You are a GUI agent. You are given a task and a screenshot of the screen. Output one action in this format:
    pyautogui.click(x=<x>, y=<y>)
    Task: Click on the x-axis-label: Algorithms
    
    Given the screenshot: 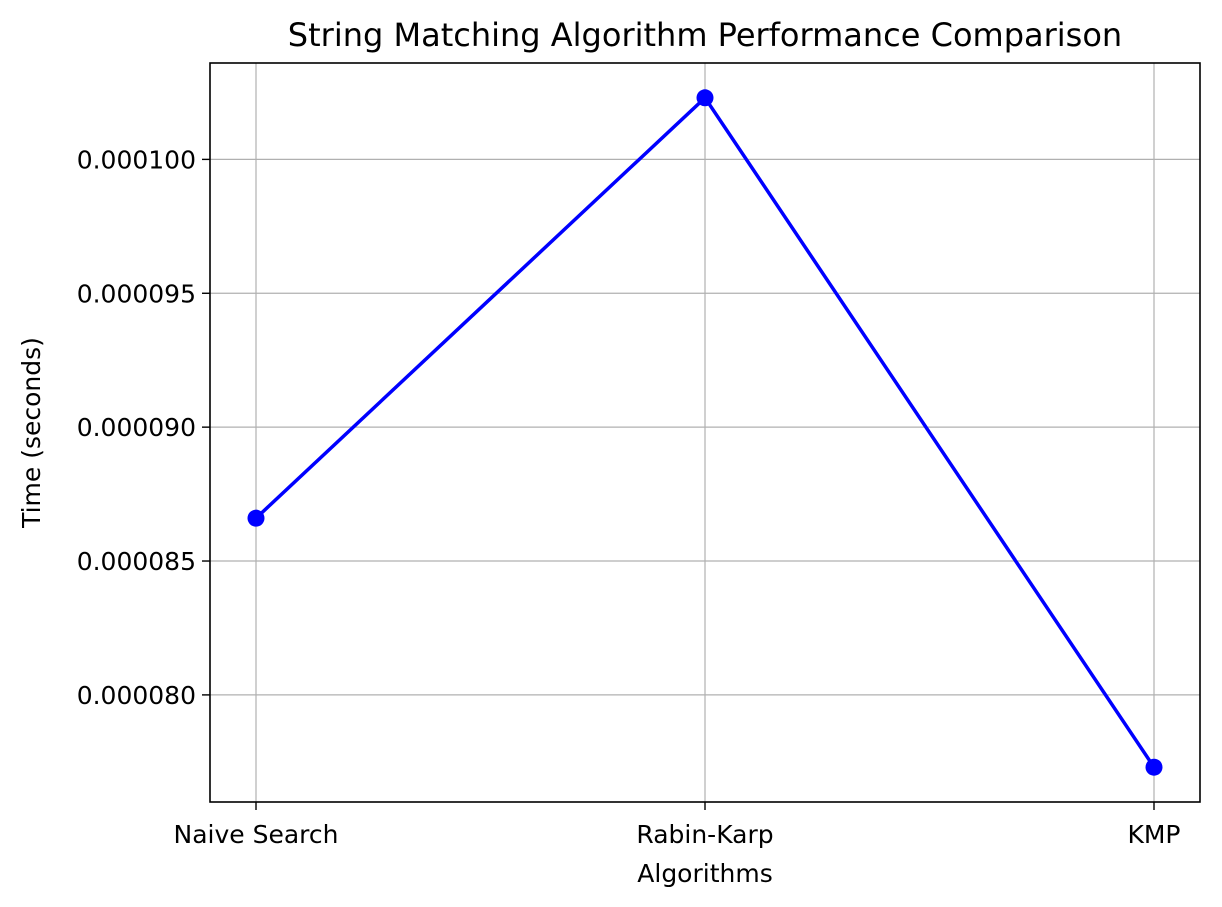 What is the action you would take?
    pyautogui.click(x=704, y=873)
    